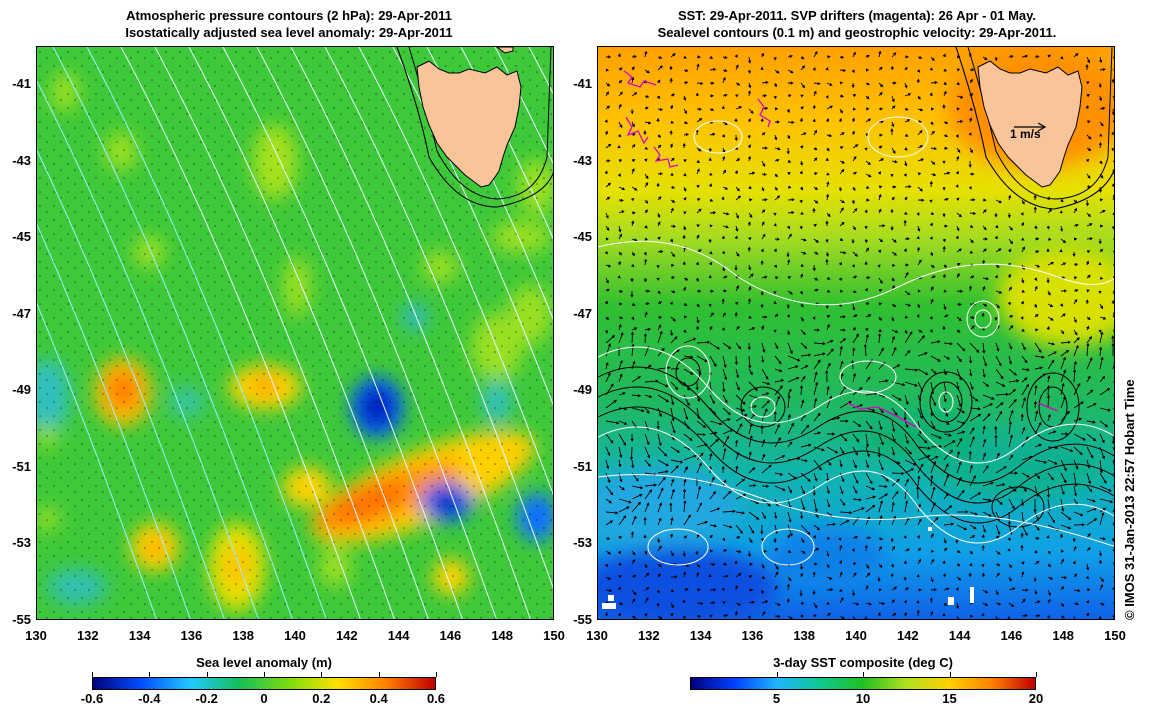 Image resolution: width=1150 pixels, height=710 pixels. What do you see at coordinates (502, 635) in the screenshot?
I see `left_panel-x-tick: 148` at bounding box center [502, 635].